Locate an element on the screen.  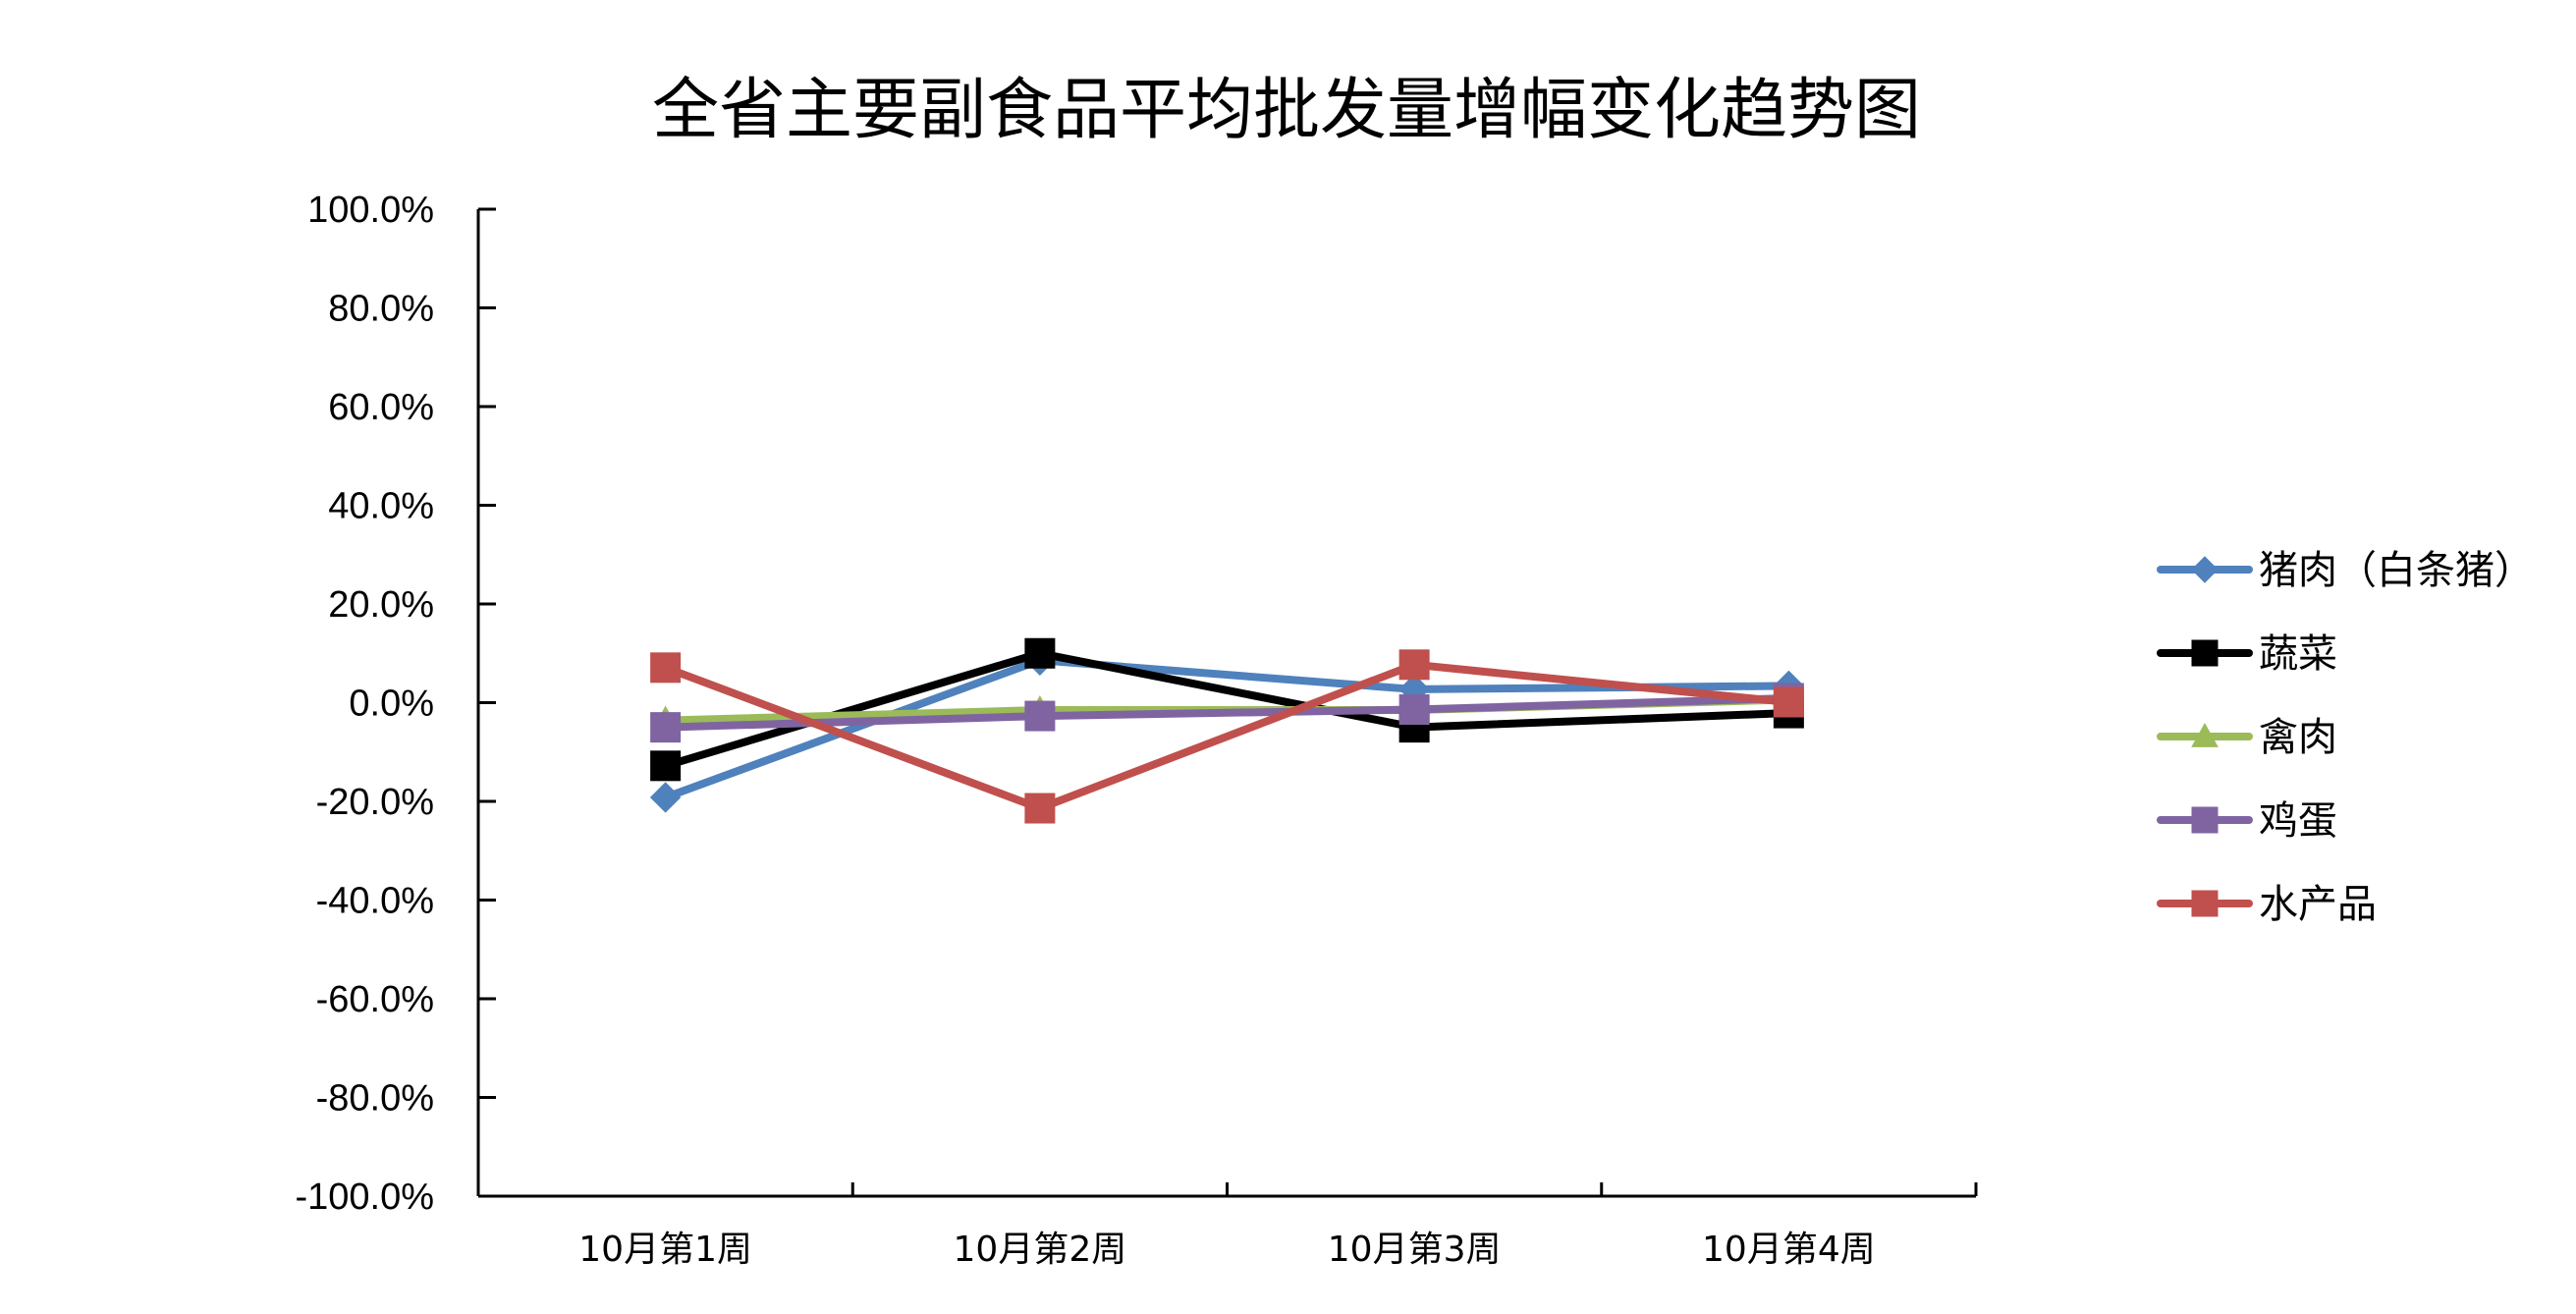
x-tick-label: 10月第1周 is located at coordinates (665, 1250).